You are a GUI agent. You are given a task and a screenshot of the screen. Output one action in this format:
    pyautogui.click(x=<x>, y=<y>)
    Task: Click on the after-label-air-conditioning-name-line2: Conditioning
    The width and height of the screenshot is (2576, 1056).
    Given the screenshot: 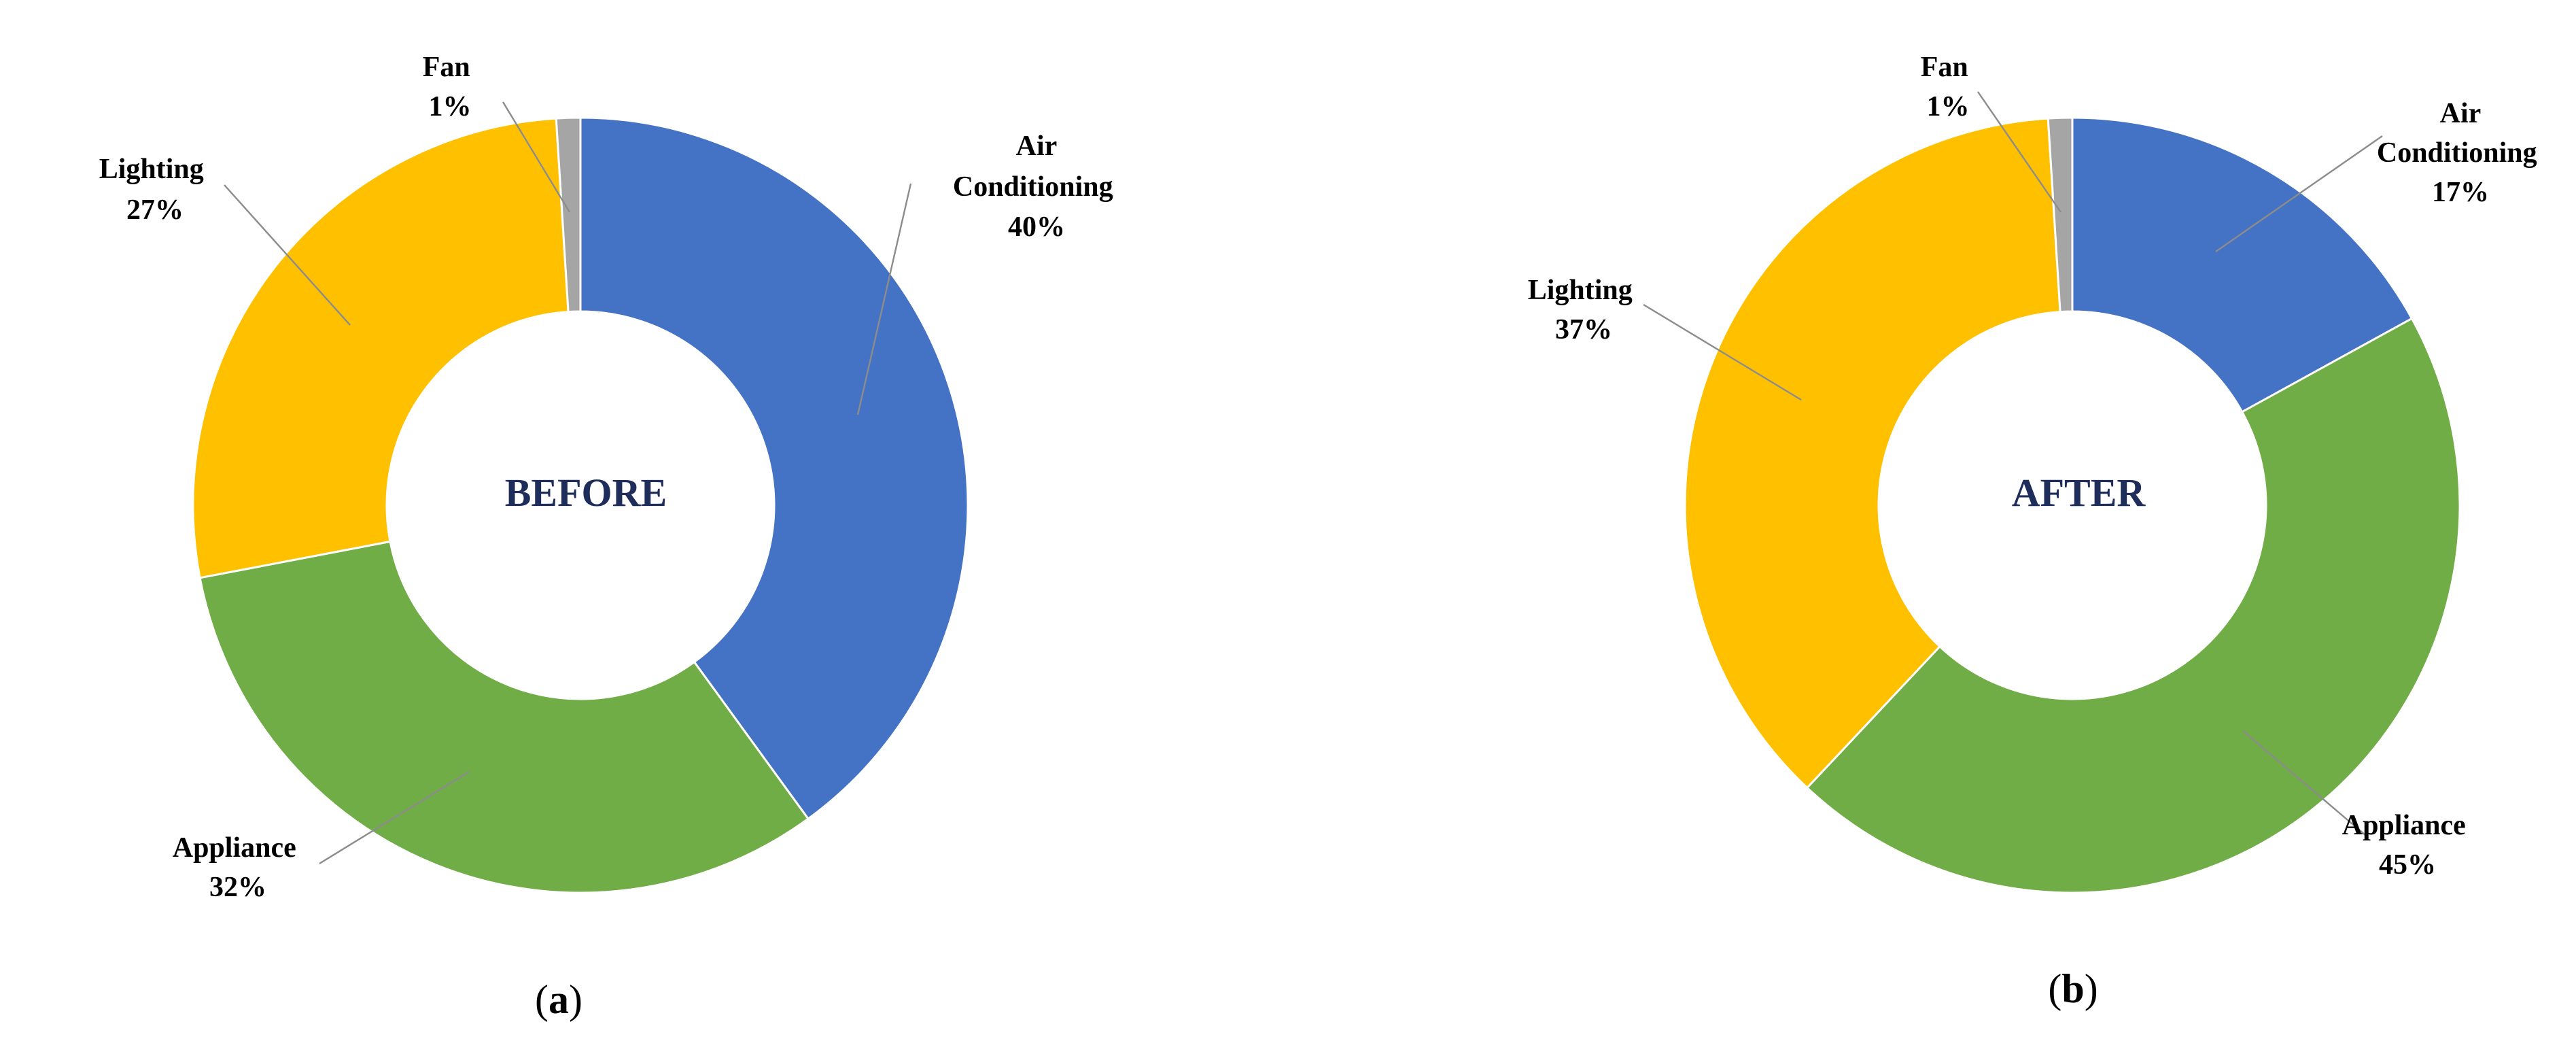 What is the action you would take?
    pyautogui.click(x=2457, y=153)
    